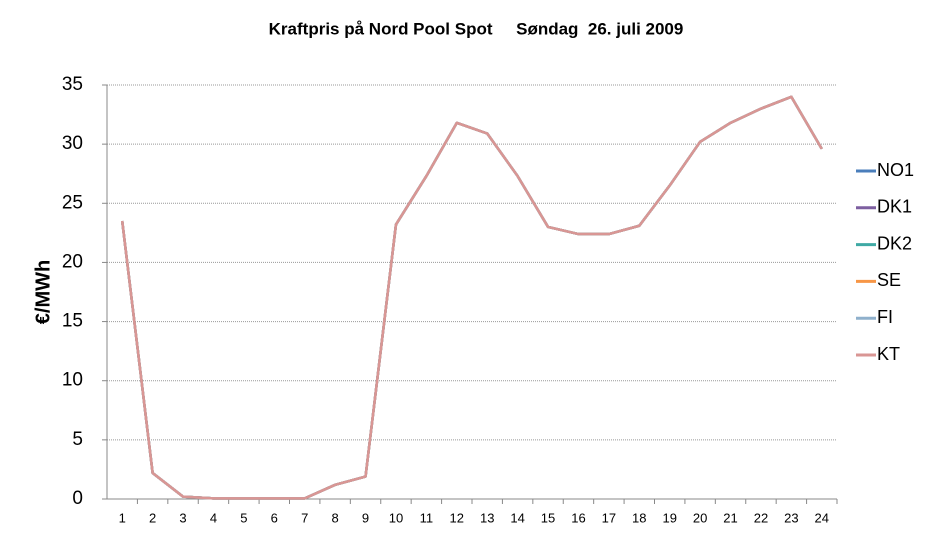 The height and width of the screenshot is (538, 952). What do you see at coordinates (396, 517) in the screenshot?
I see `x-tick-label: 10` at bounding box center [396, 517].